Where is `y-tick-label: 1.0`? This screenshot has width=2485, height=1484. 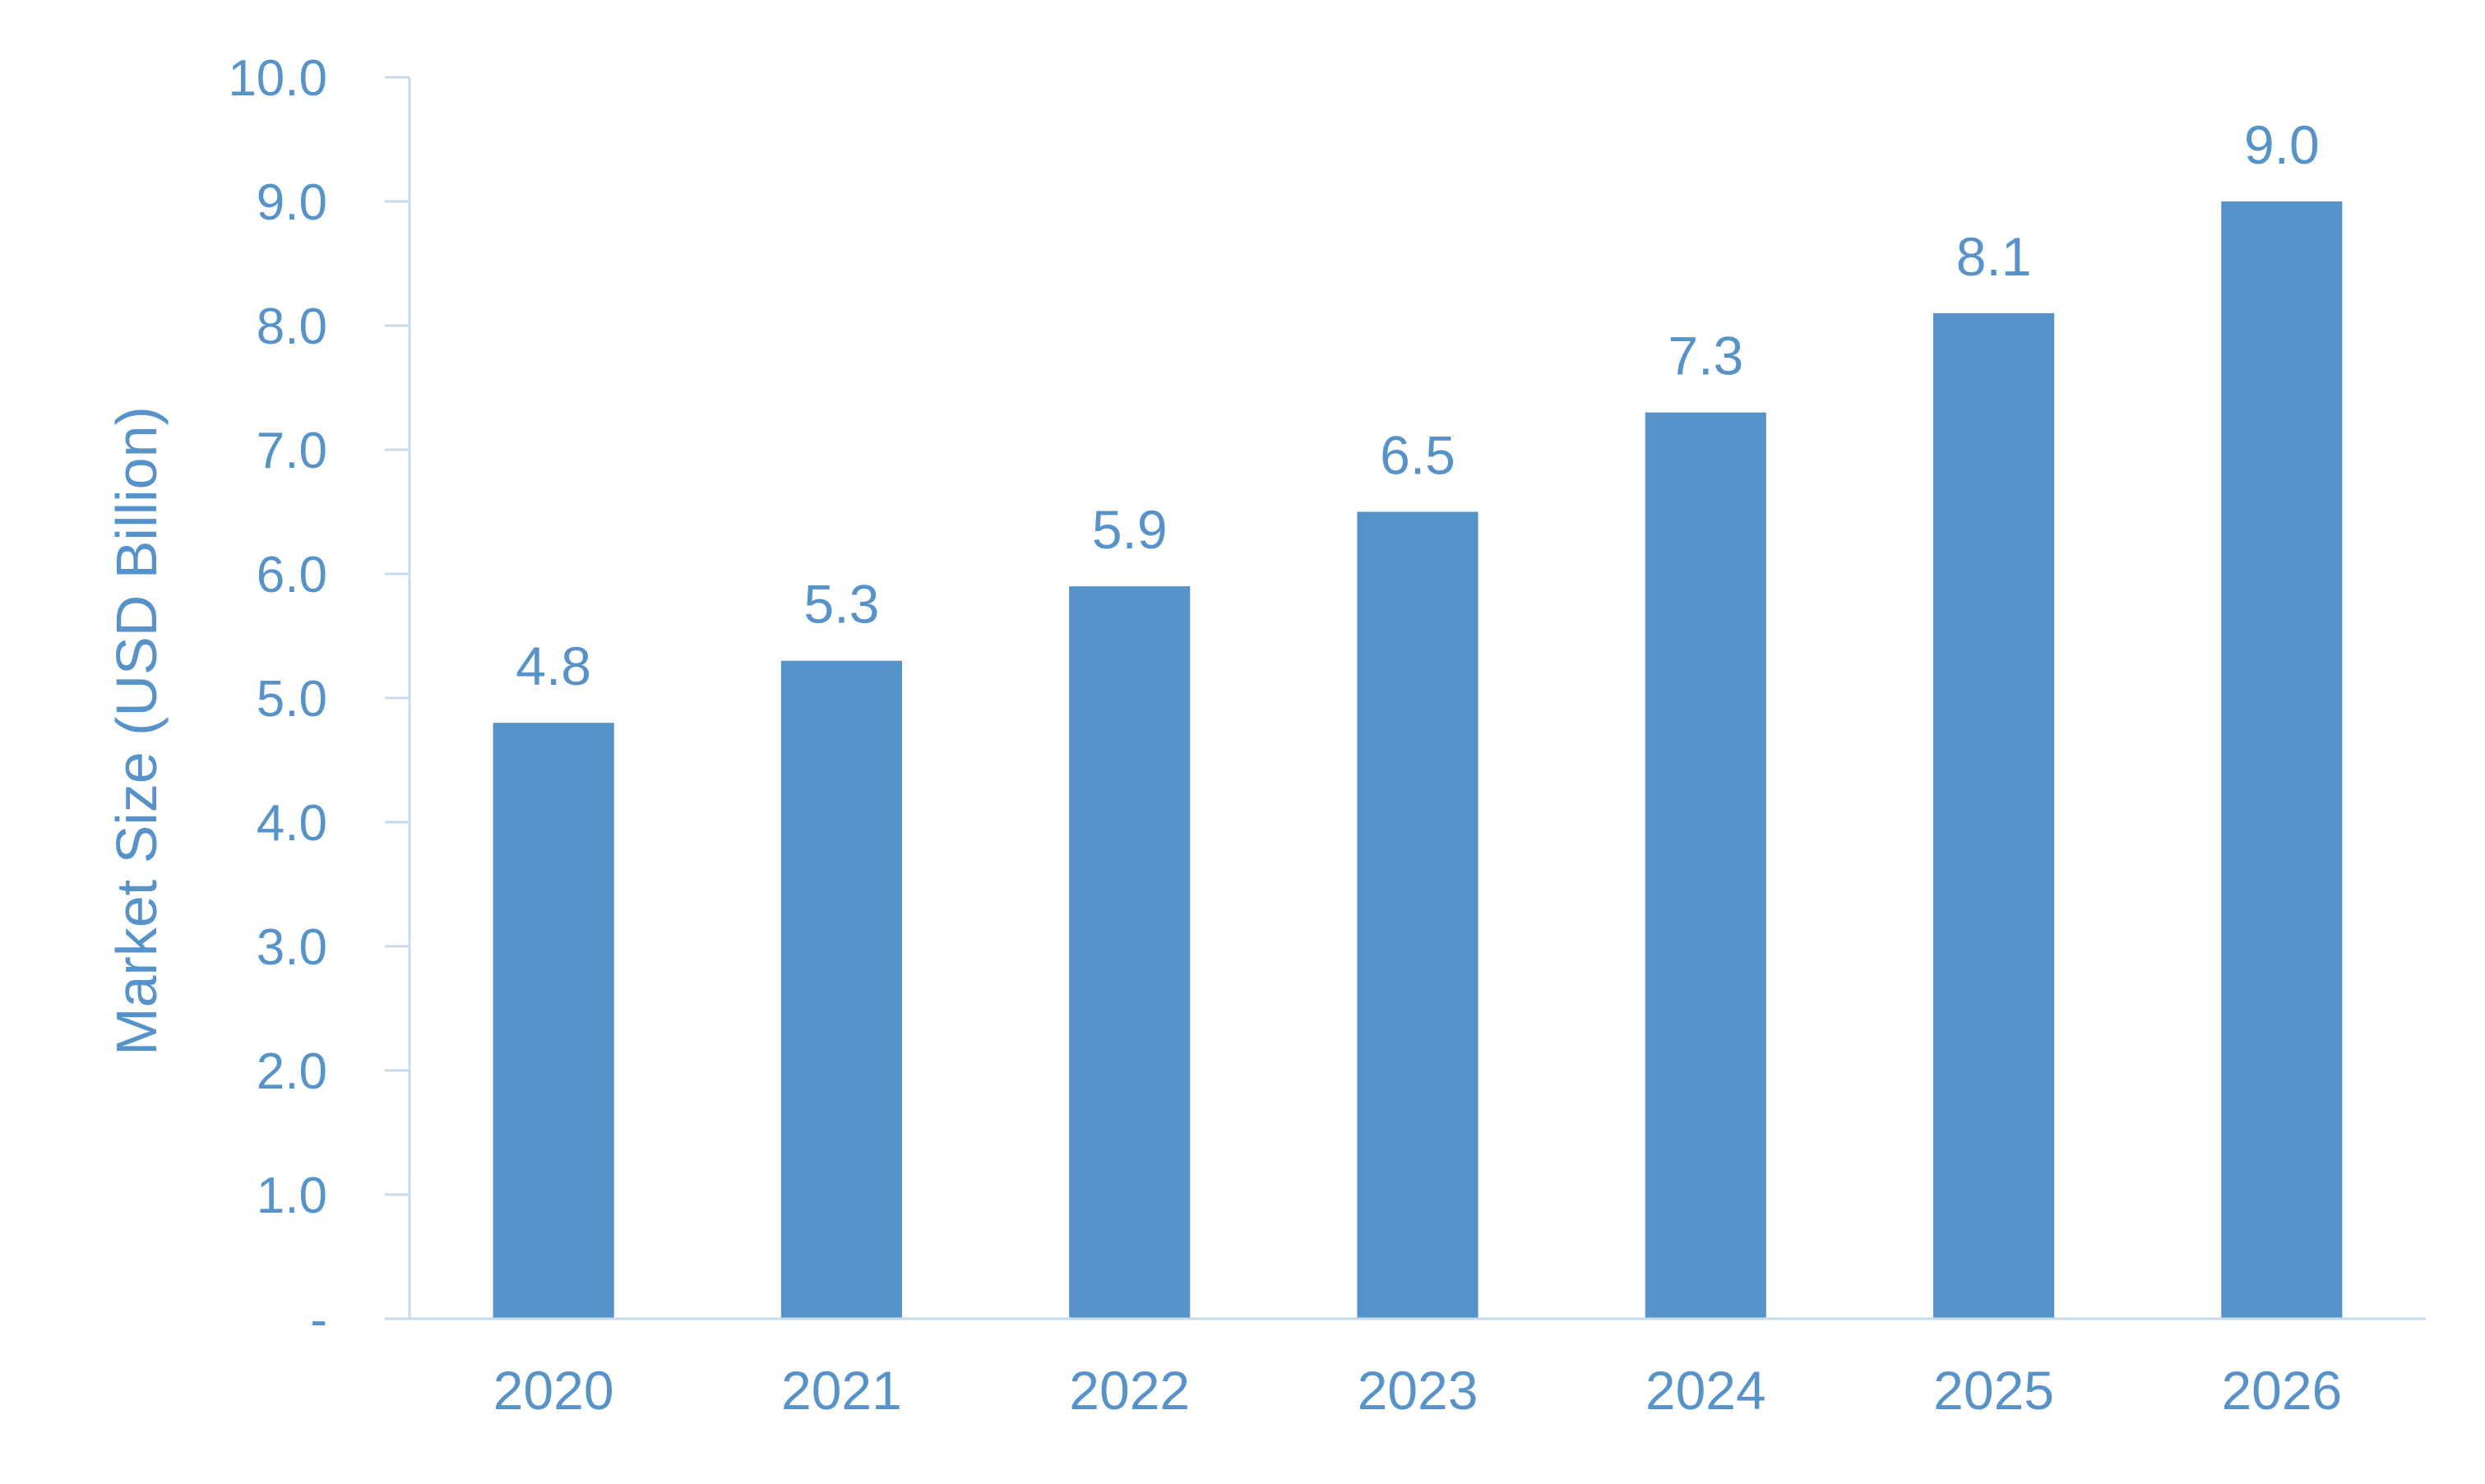 y-tick-label: 1.0 is located at coordinates (292, 1196).